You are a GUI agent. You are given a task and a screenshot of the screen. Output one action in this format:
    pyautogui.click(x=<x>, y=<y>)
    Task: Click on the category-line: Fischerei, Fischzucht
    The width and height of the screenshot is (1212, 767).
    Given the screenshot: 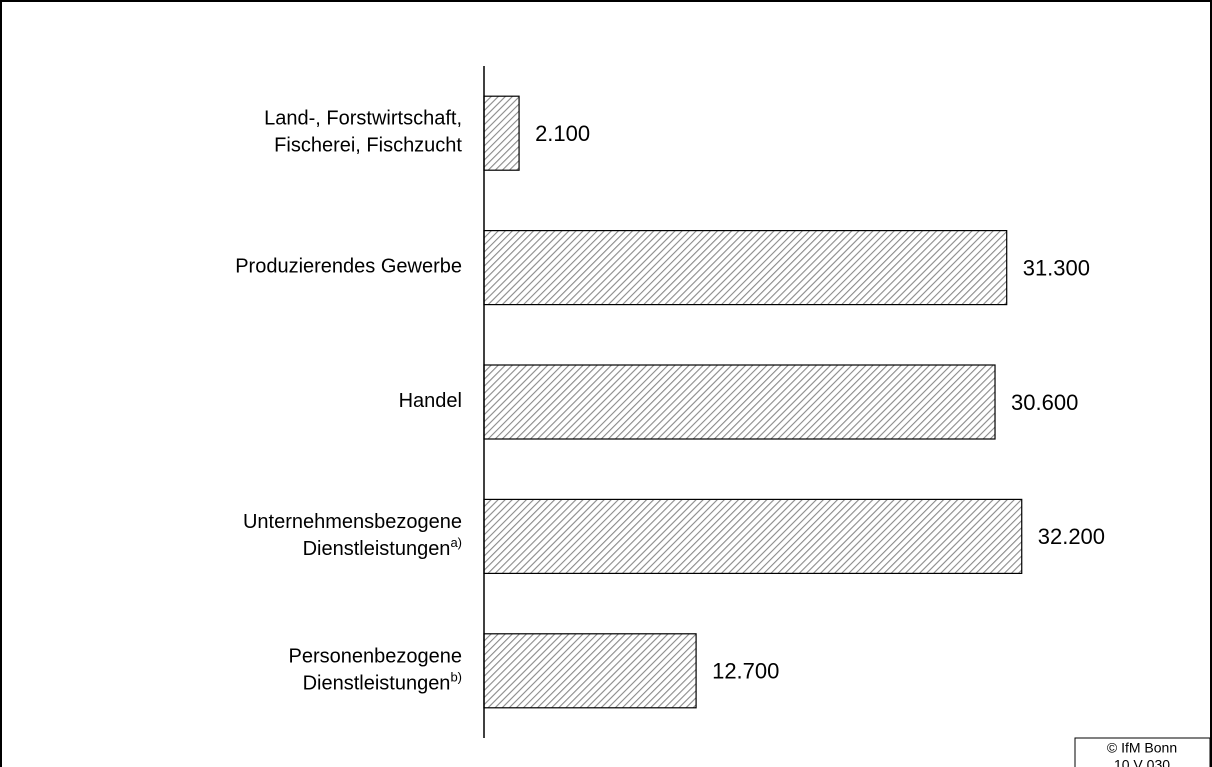 What is the action you would take?
    pyautogui.click(x=368, y=146)
    